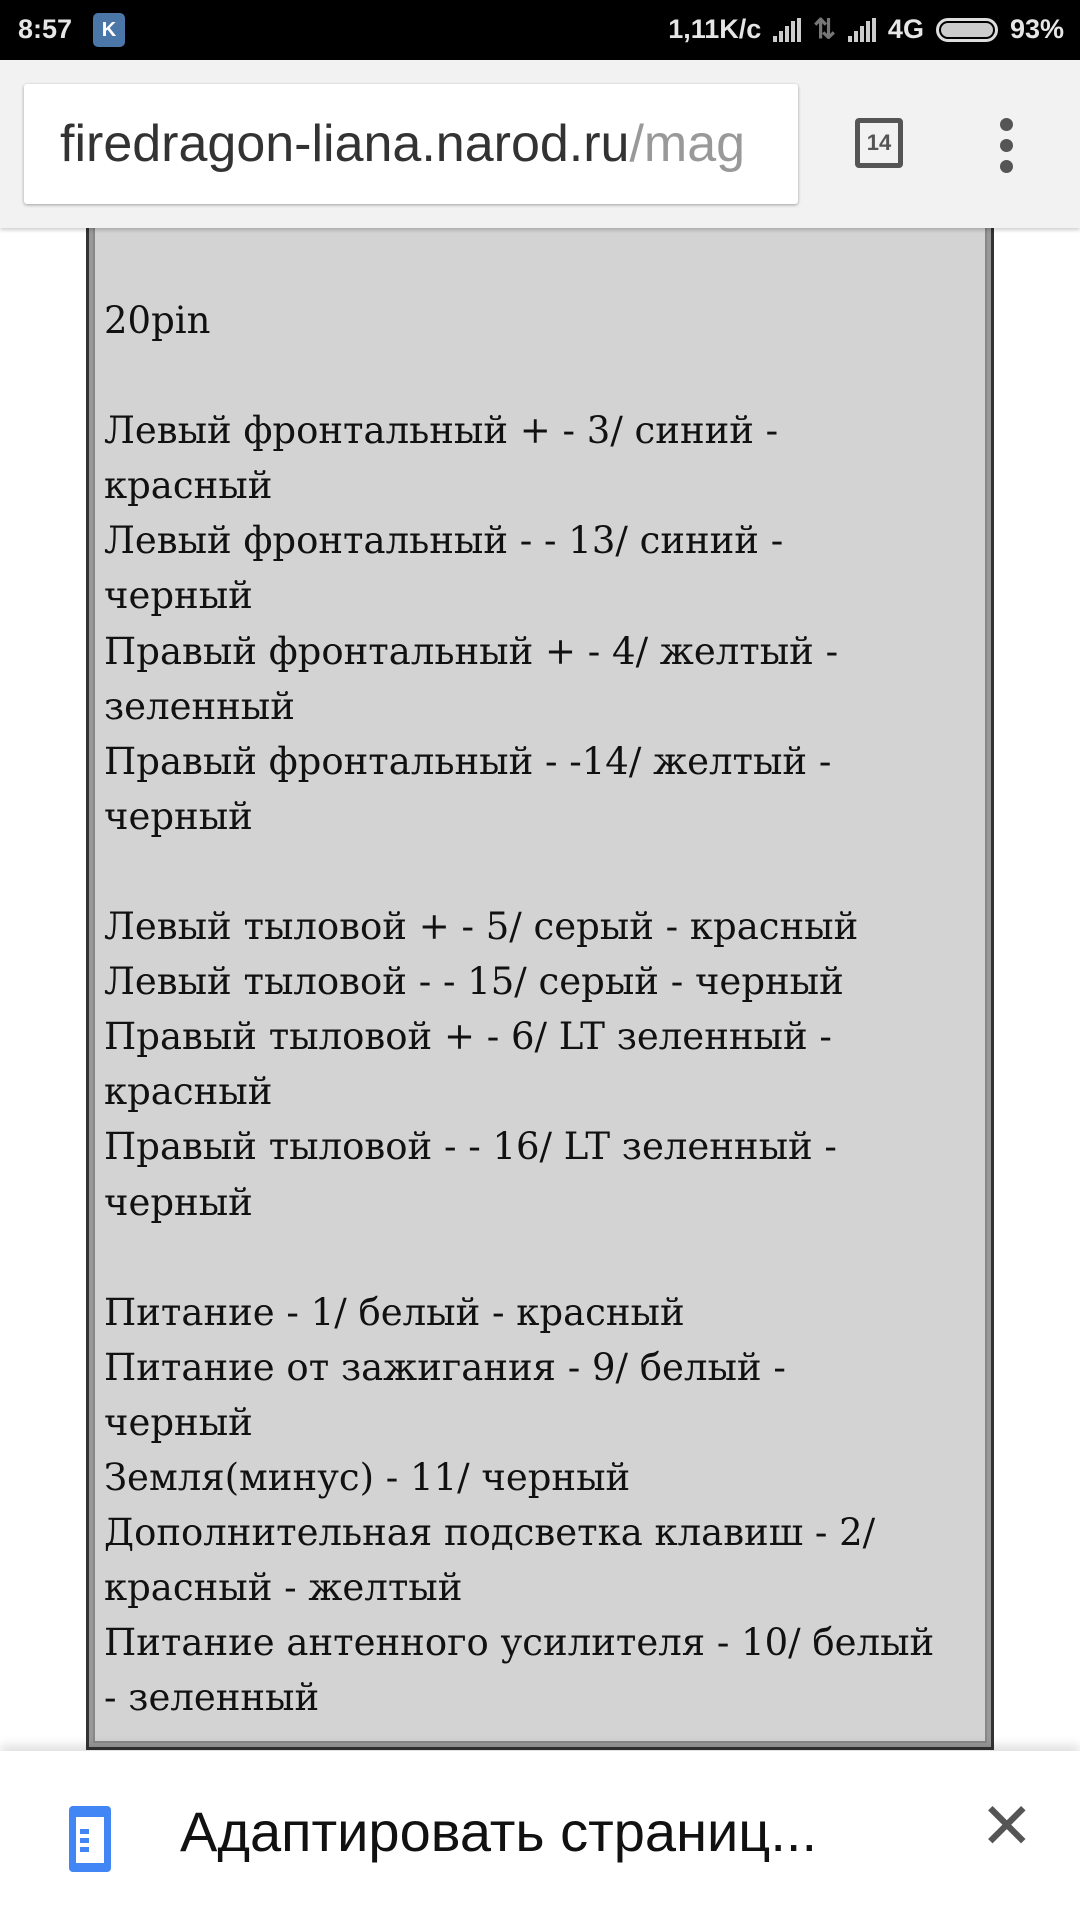  Describe the element at coordinates (1036, 29) in the screenshot. I see `battery-percent: 93%` at that location.